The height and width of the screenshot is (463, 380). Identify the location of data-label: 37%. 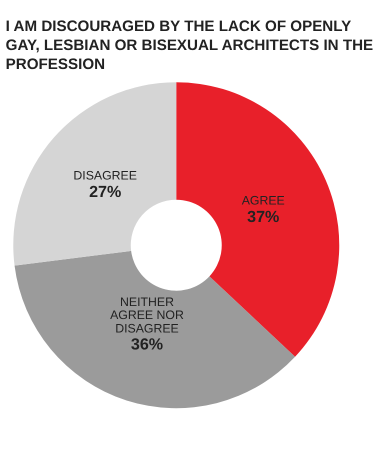
(263, 217).